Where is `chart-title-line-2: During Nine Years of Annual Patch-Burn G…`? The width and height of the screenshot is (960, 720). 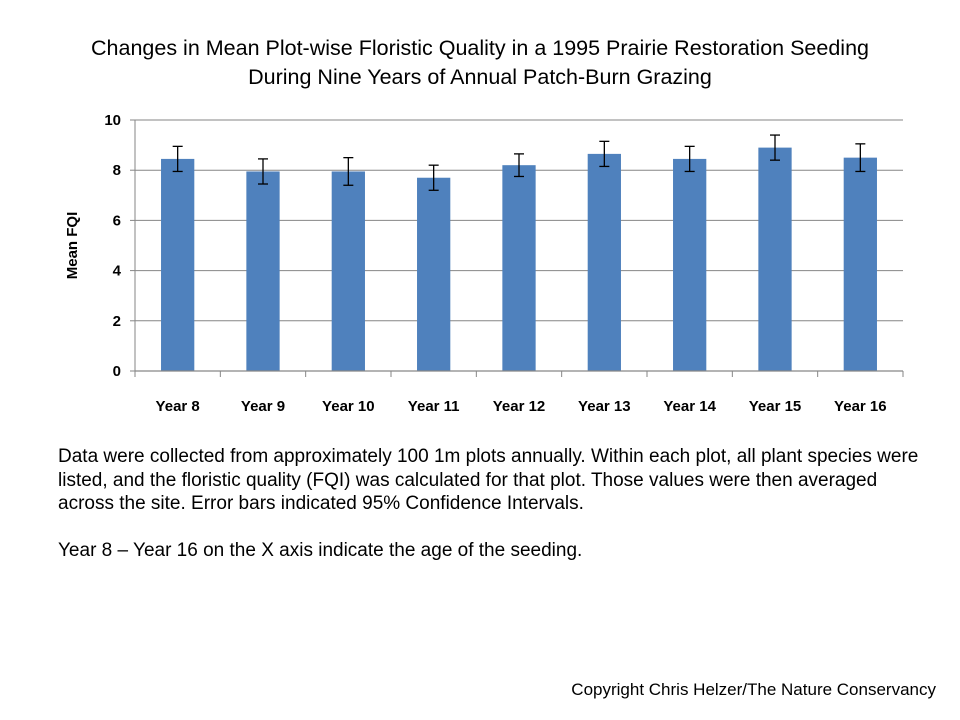 chart-title-line-2: During Nine Years of Annual Patch-Burn G… is located at coordinates (480, 77).